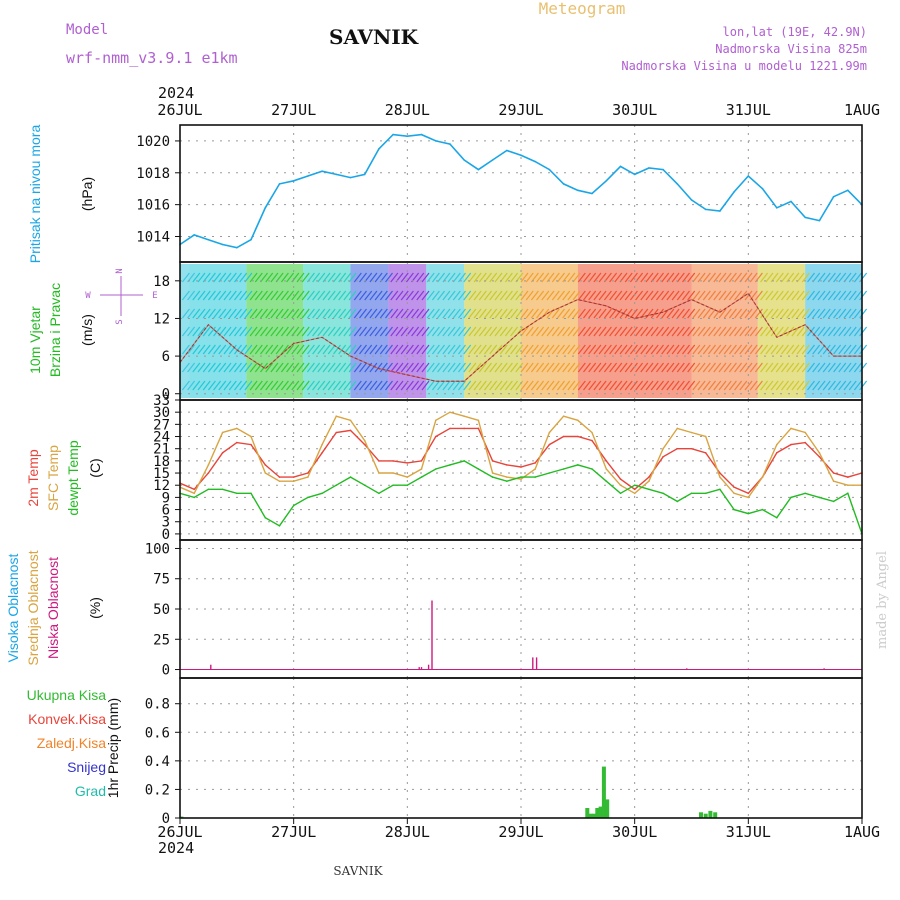 This screenshot has height=900, width=900. I want to click on wind-barb-band, so click(445, 331).